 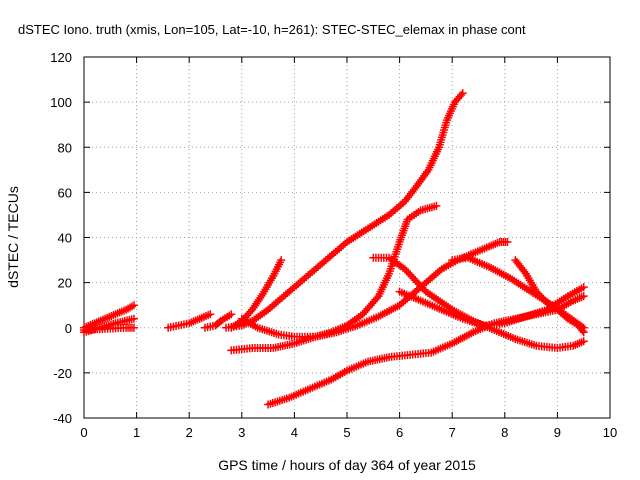 What do you see at coordinates (346, 432) in the screenshot?
I see `x-tick-label: 5` at bounding box center [346, 432].